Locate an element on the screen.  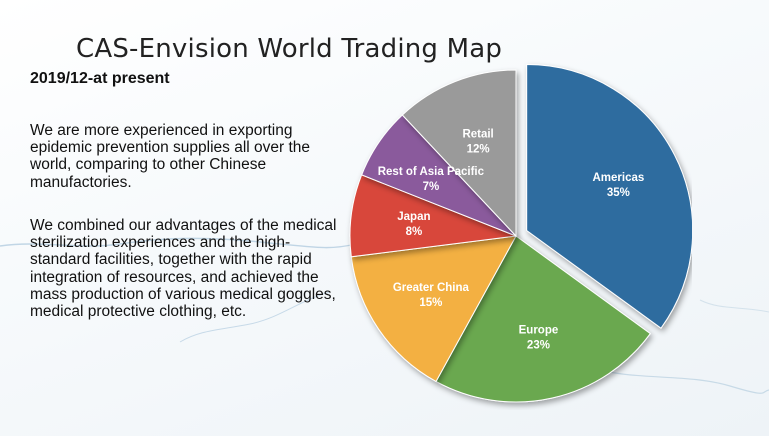
pie-slice-americas is located at coordinates (609, 196).